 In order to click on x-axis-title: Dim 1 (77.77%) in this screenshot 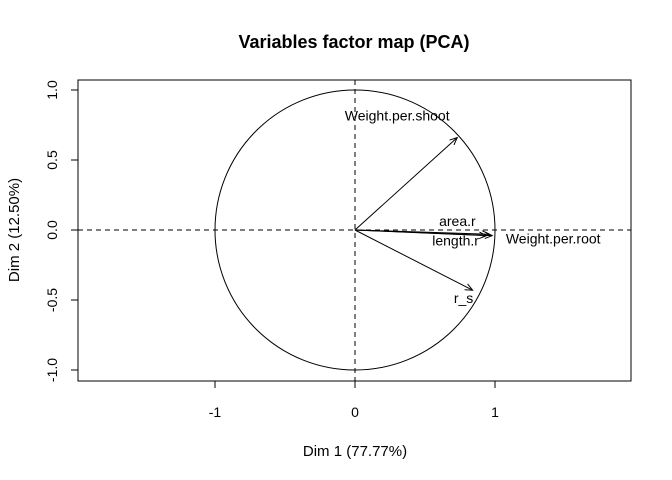, I will do `click(355, 451)`.